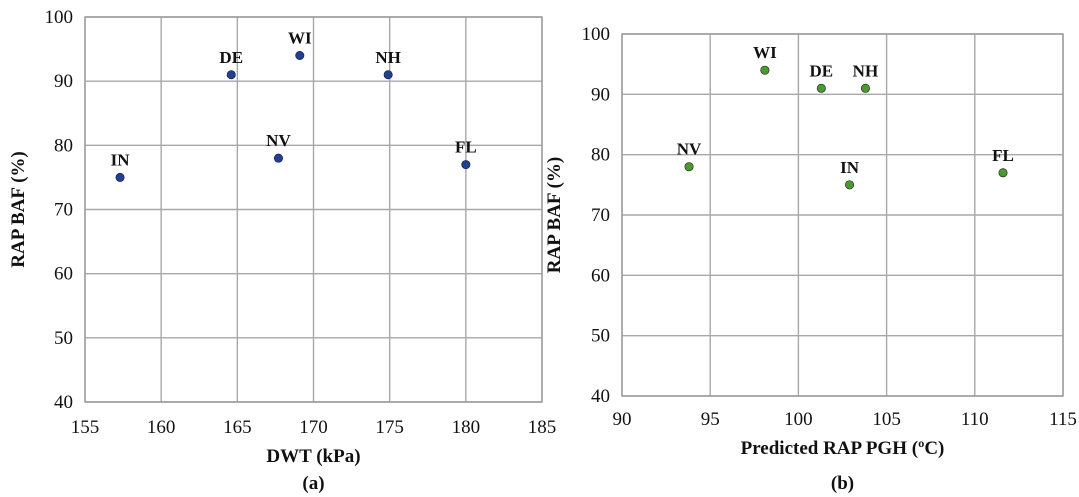 The image size is (1079, 497). Describe the element at coordinates (542, 427) in the screenshot. I see `x-tick-label: 185` at that location.